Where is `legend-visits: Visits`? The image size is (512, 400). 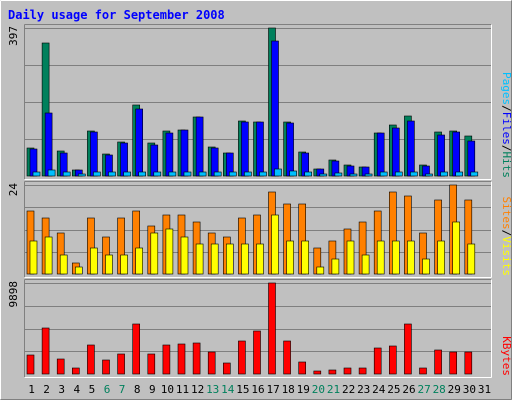 legend-visits: Visits is located at coordinates (506, 256).